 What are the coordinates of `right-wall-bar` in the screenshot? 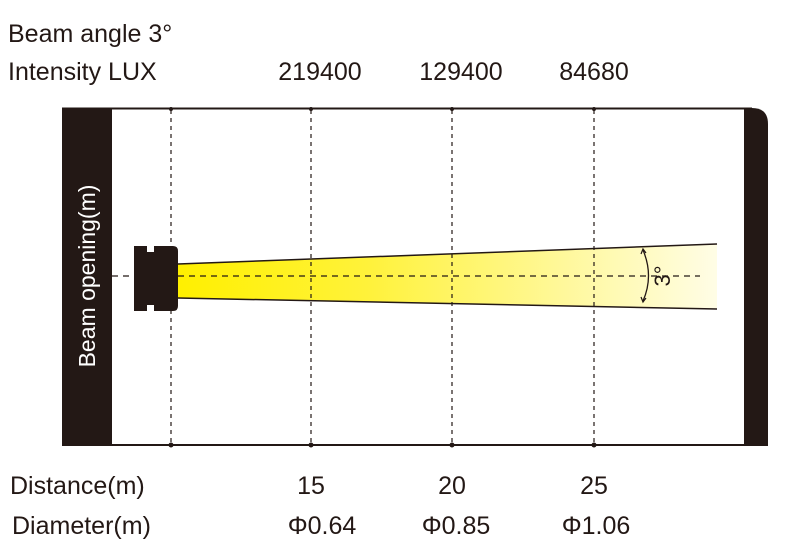 It's located at (756, 277).